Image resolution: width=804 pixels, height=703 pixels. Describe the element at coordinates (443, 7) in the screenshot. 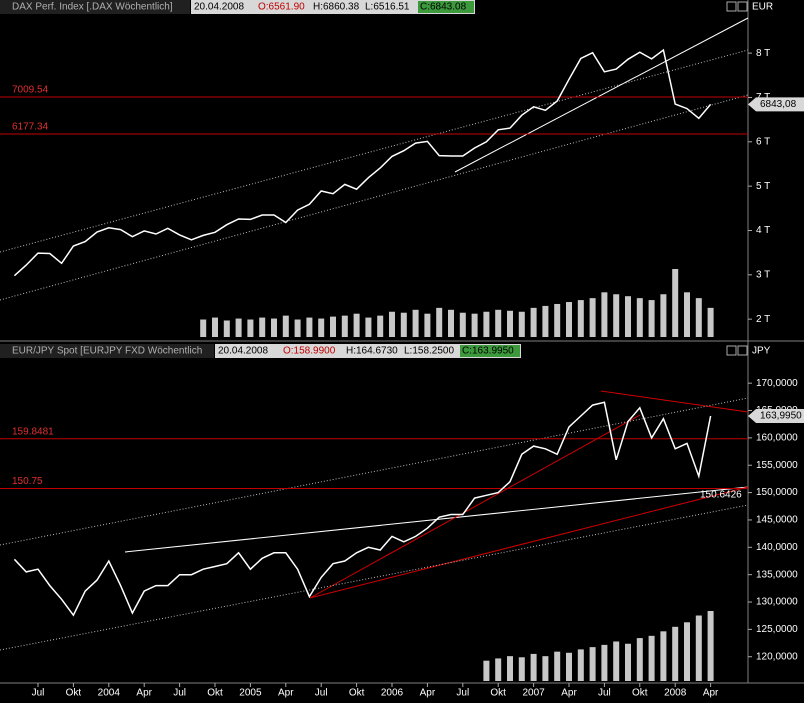

I see `header-close: C:6843.08` at that location.